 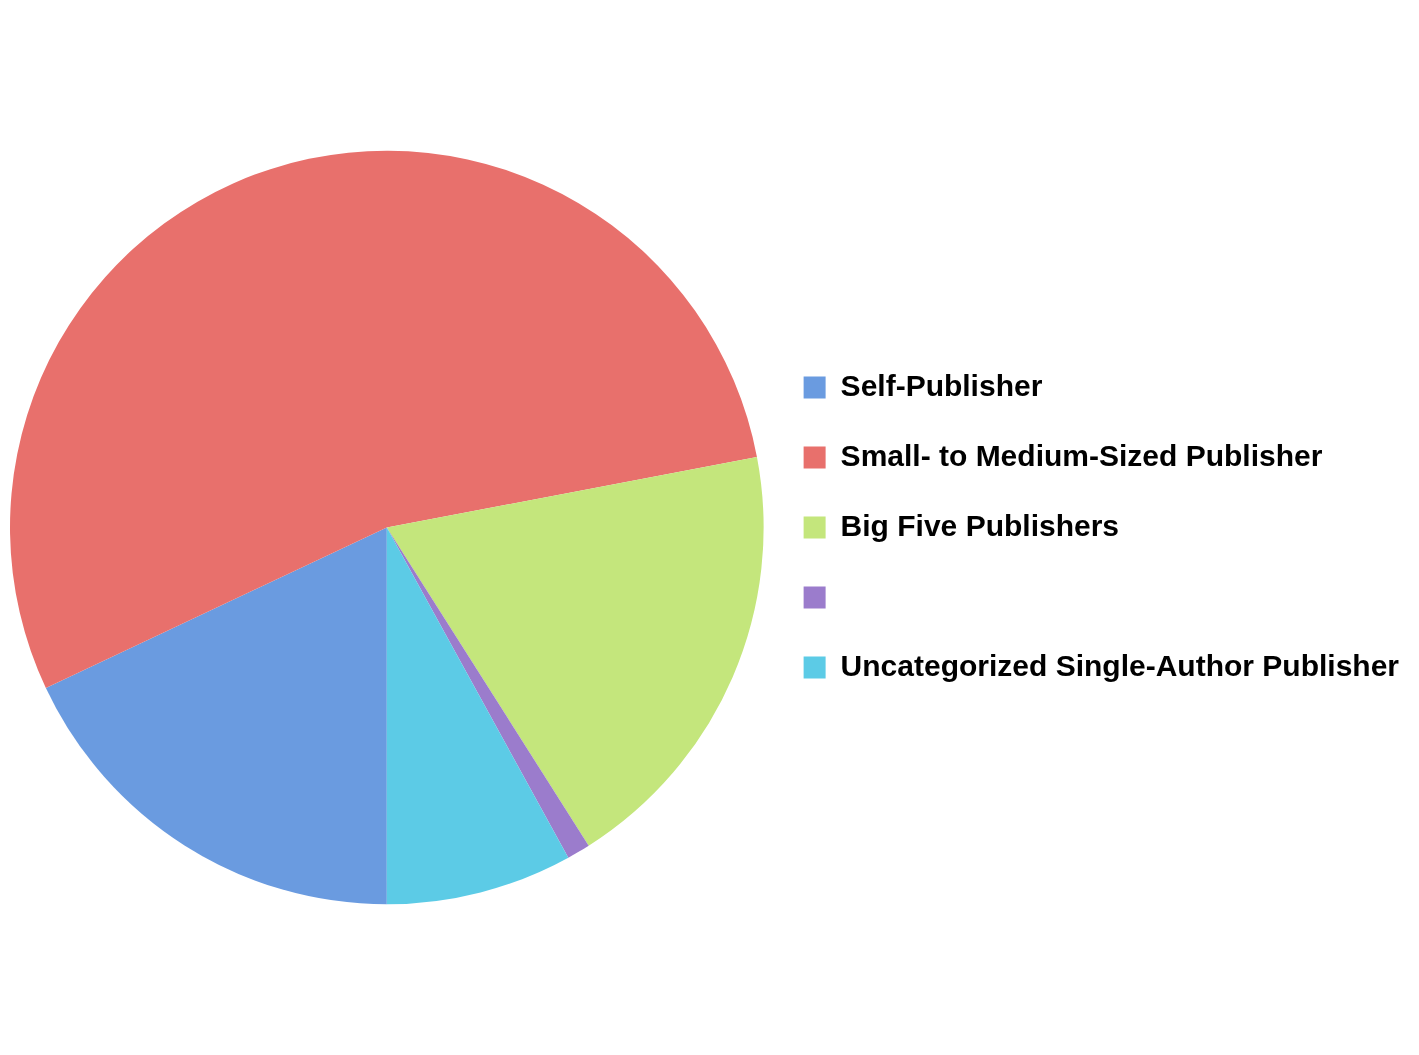 I want to click on legend-label: Big Five Publishers, so click(x=980, y=525).